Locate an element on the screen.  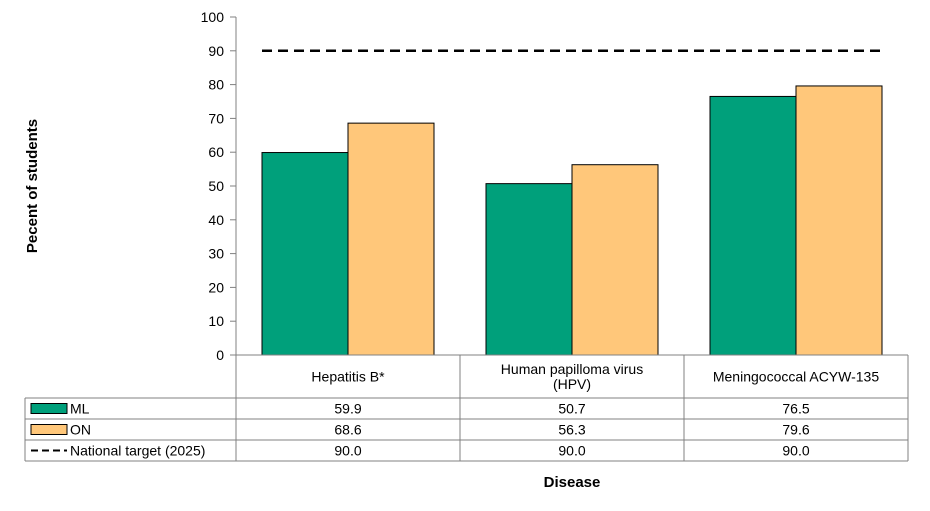
y-tick-label: 90 is located at coordinates (216, 51).